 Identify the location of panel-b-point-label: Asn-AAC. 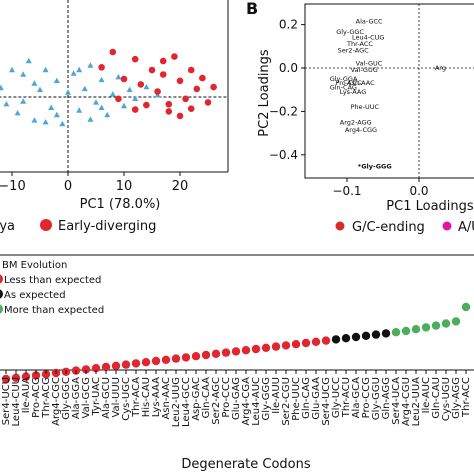
(361, 83).